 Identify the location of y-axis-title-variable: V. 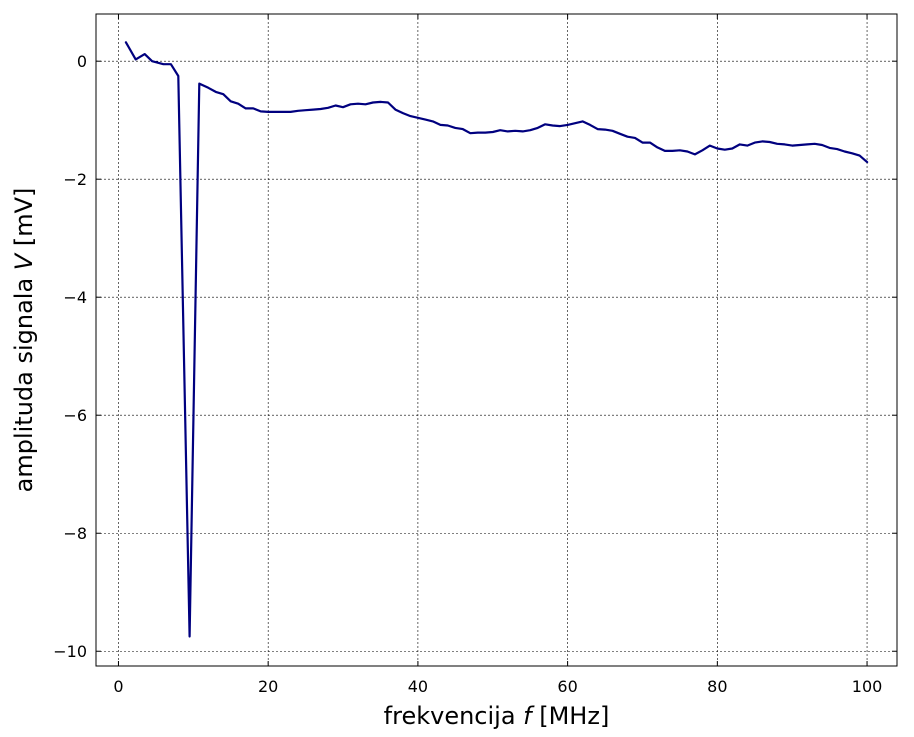
(24, 261).